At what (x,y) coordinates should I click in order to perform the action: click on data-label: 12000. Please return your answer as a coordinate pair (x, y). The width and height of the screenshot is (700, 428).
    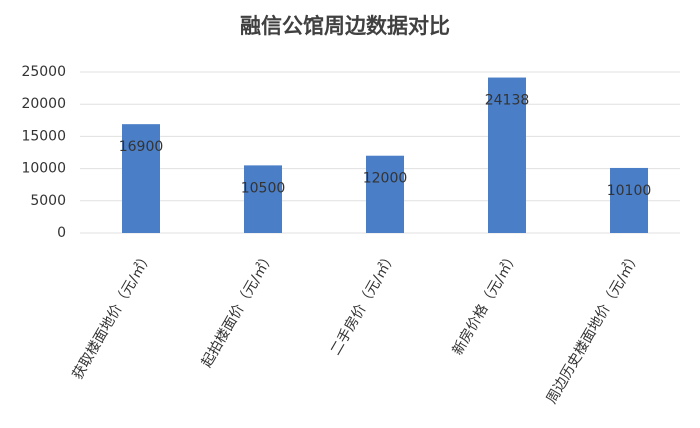
    Looking at the image, I should click on (385, 179).